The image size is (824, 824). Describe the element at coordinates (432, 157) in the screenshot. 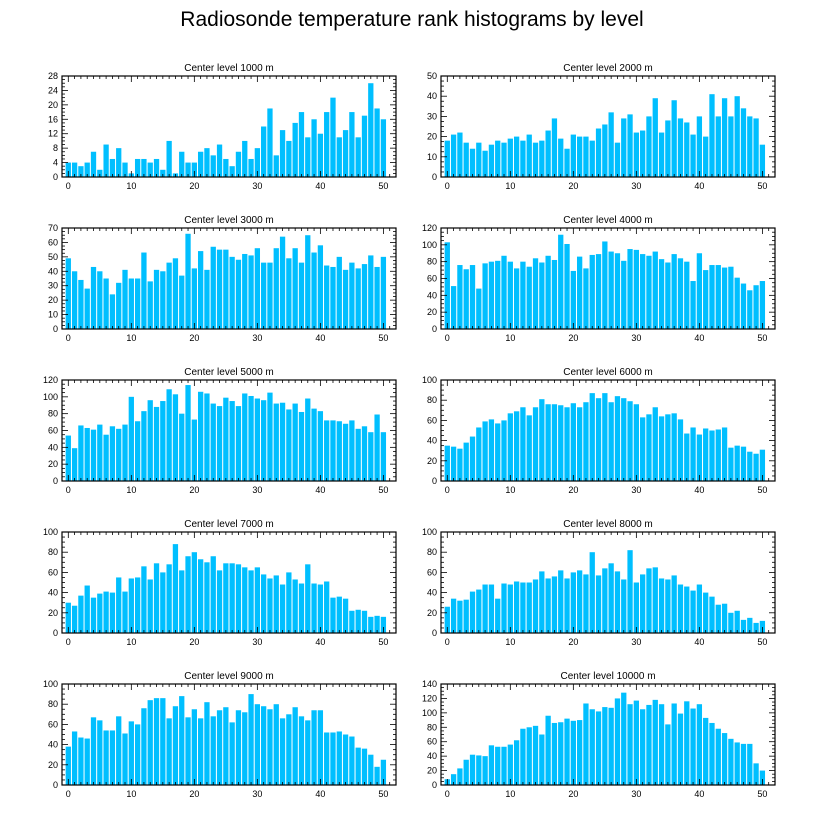

I see `y-tick-label: 10` at that location.